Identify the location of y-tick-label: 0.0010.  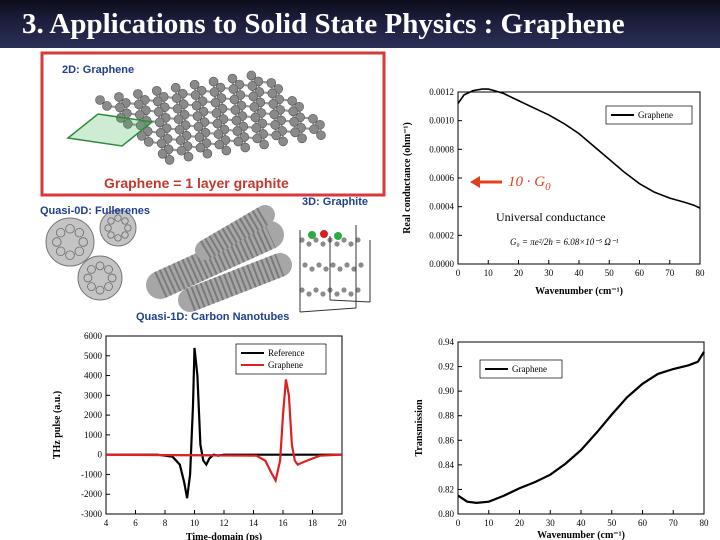
(441, 121).